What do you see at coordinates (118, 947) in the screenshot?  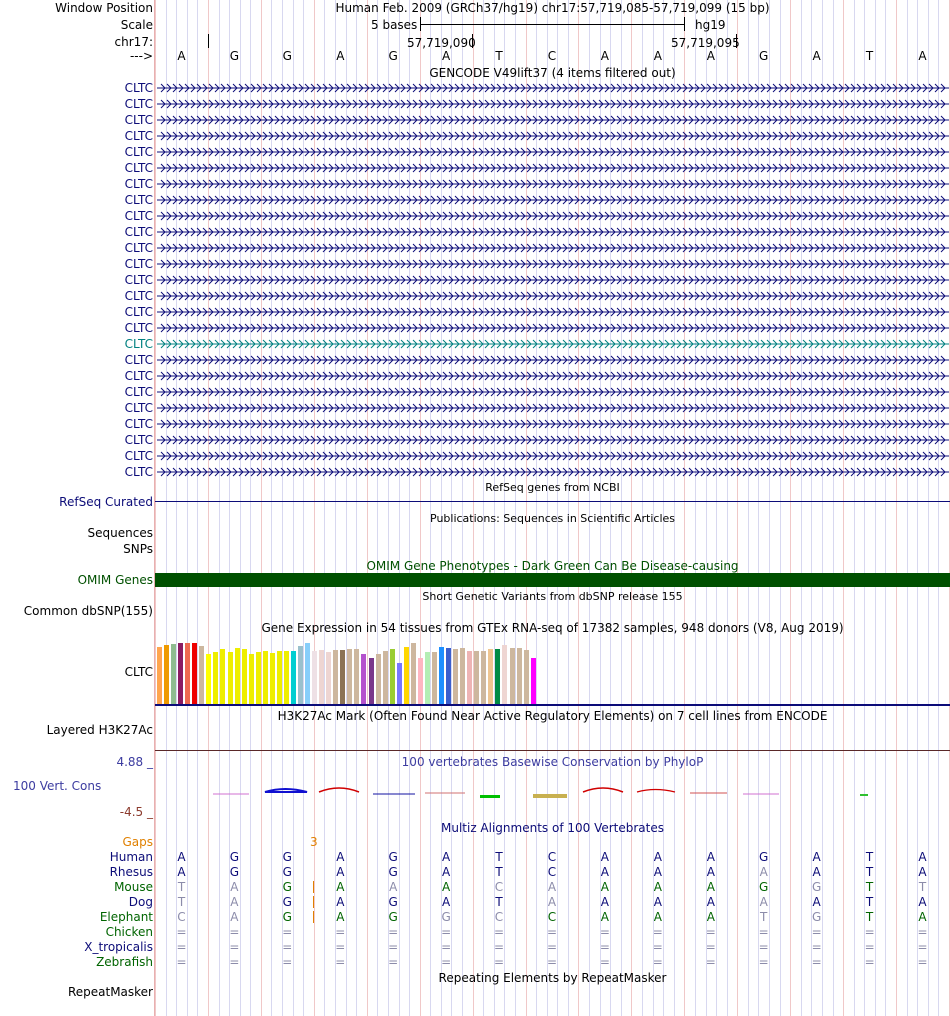 I see `species-label: X_tropicalis` at bounding box center [118, 947].